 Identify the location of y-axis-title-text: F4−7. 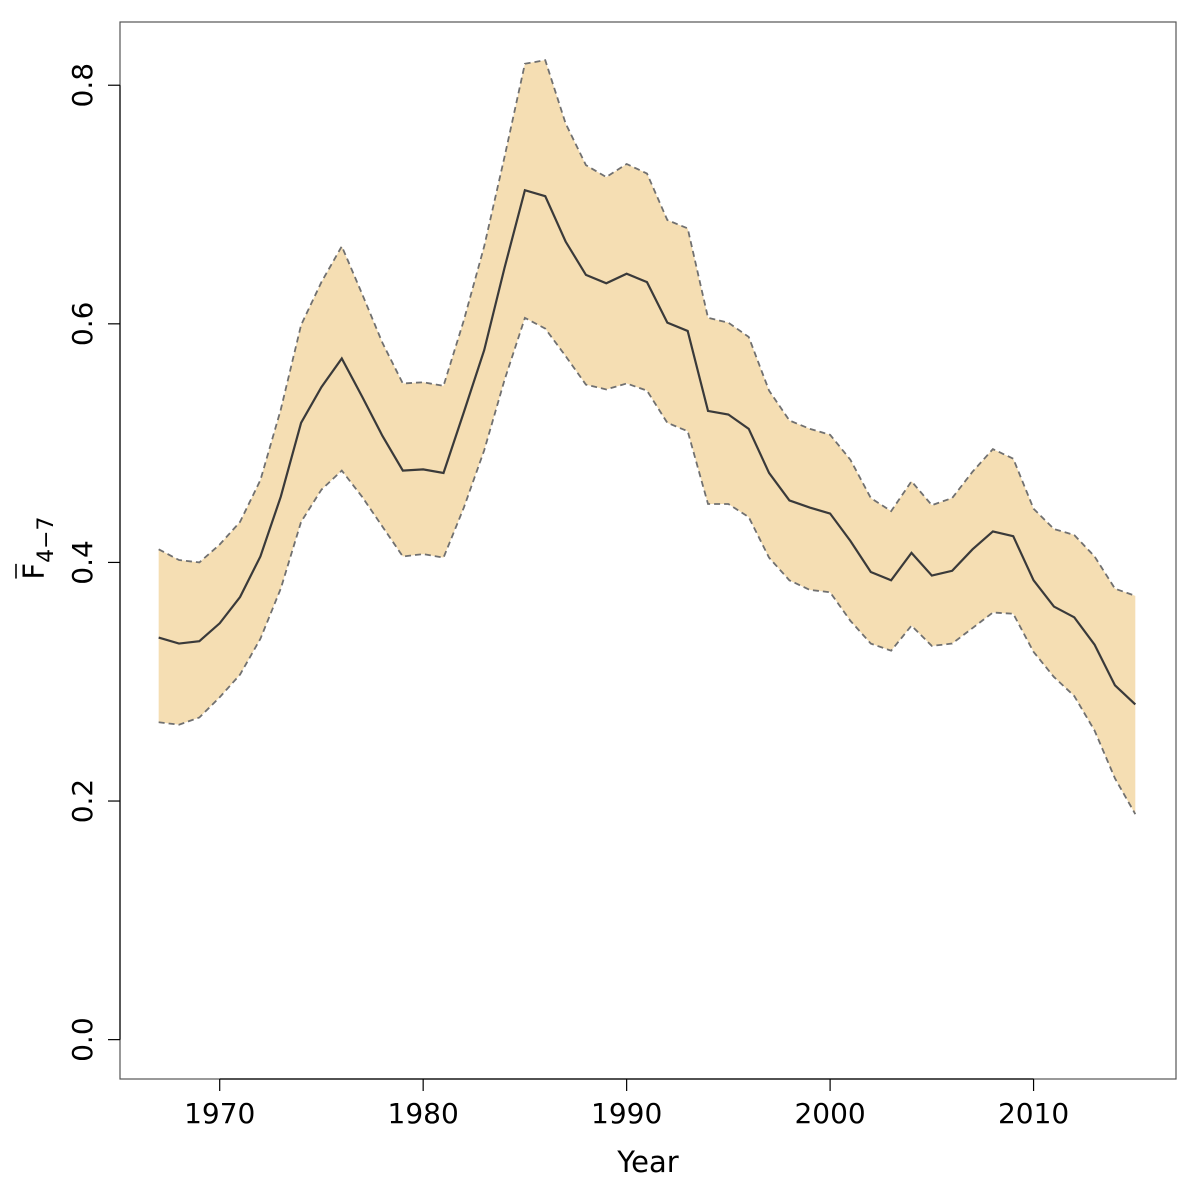
(38, 547).